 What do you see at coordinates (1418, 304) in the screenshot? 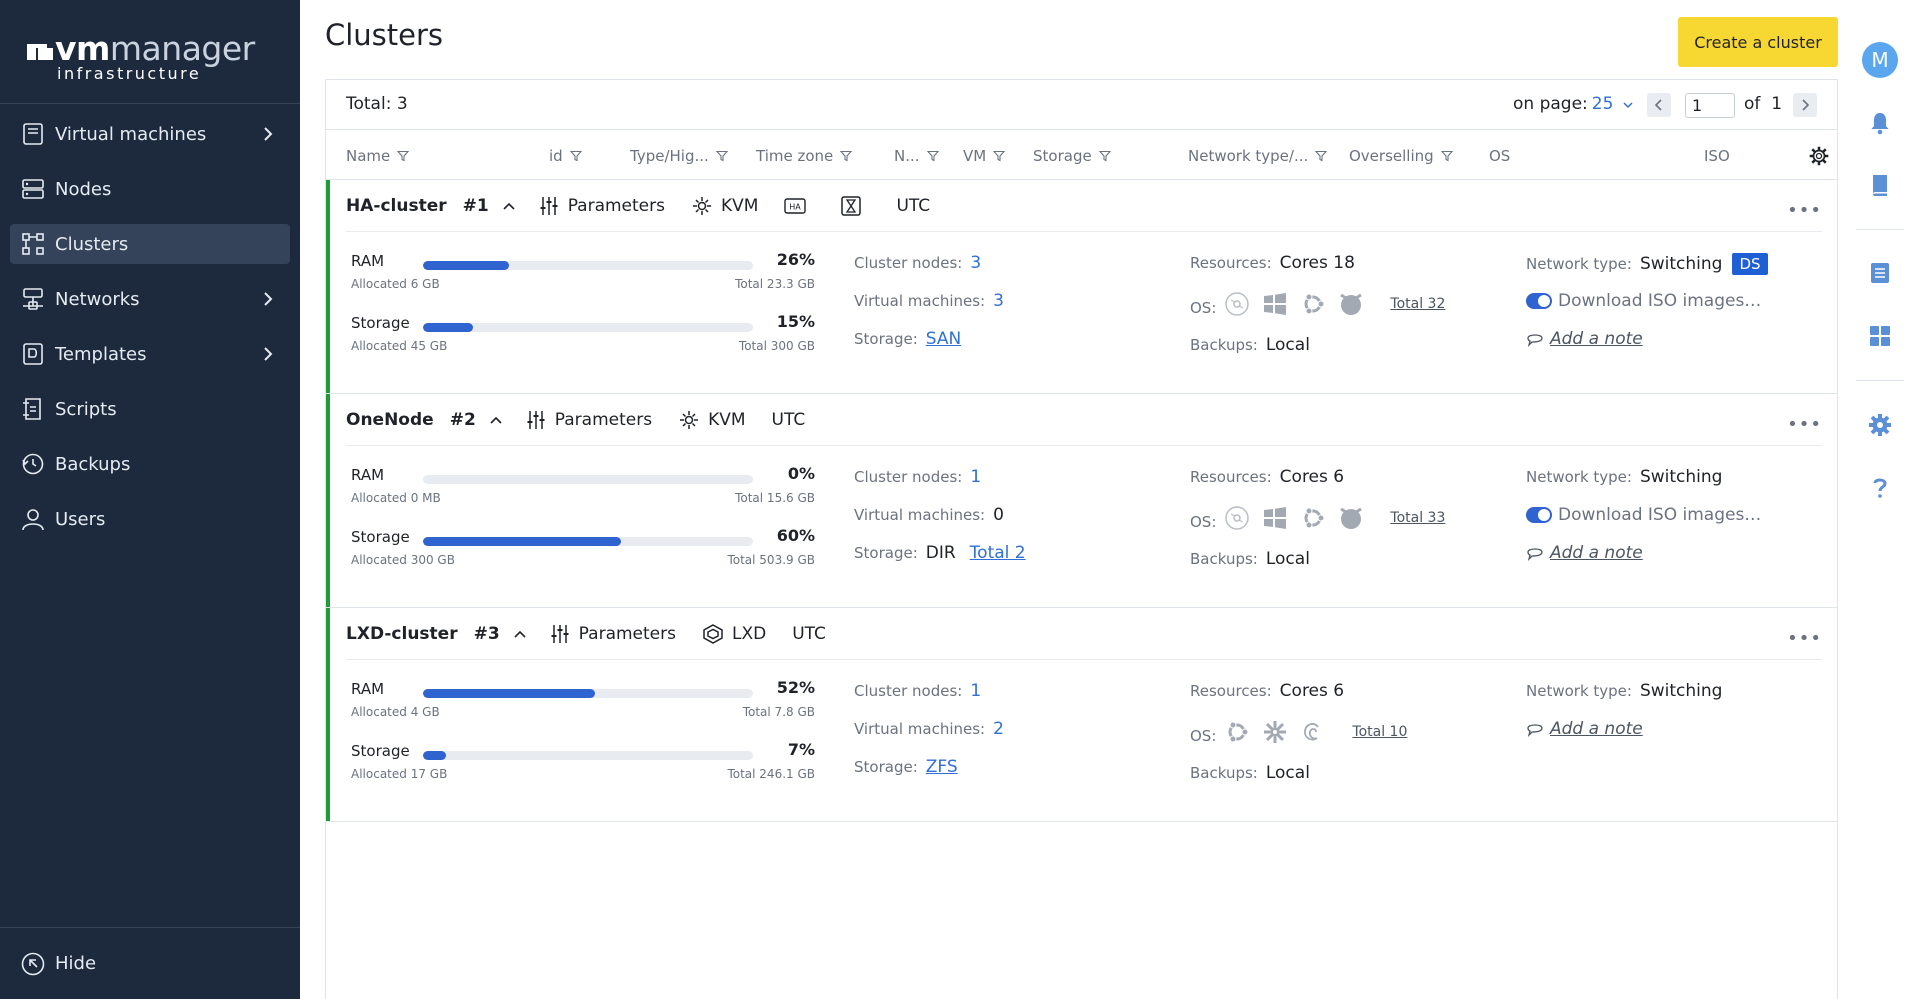
I see `os-total-link: Total 32` at bounding box center [1418, 304].